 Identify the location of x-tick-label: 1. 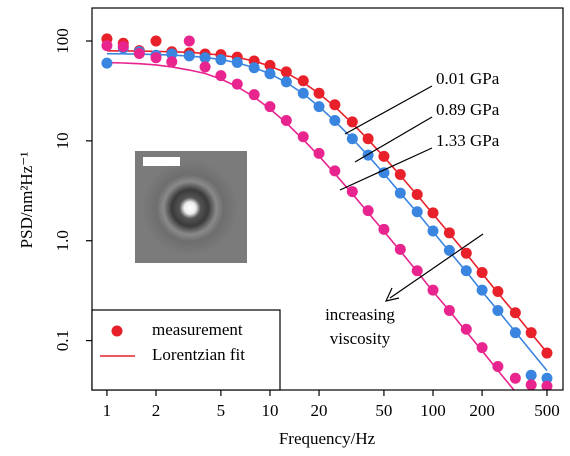
(107, 410).